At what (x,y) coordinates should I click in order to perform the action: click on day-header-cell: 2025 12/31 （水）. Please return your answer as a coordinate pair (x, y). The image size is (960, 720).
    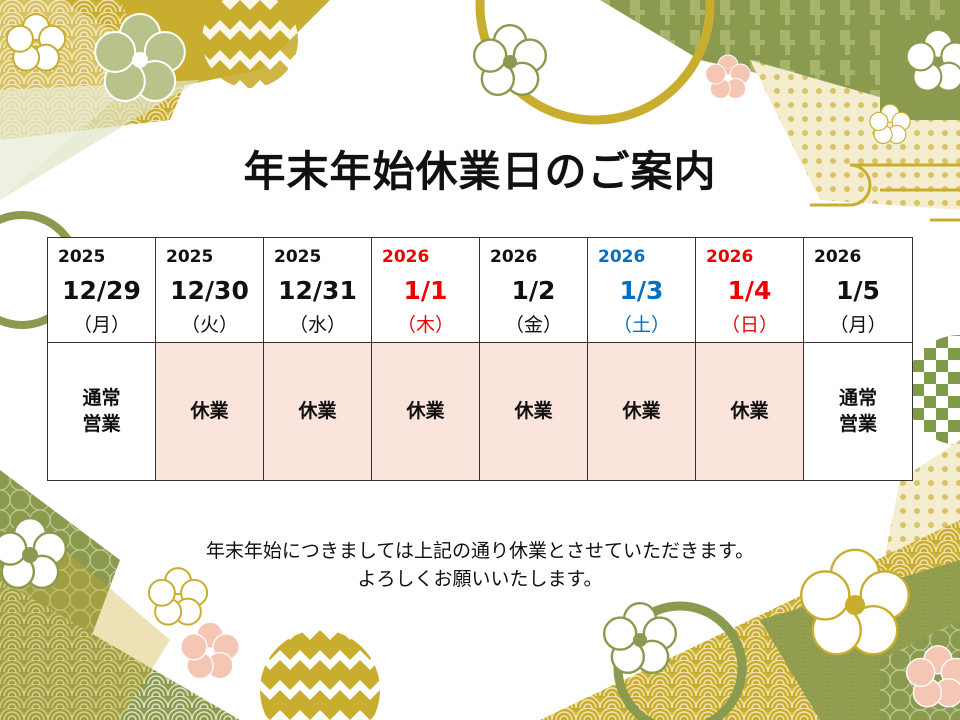
    Looking at the image, I should click on (318, 290).